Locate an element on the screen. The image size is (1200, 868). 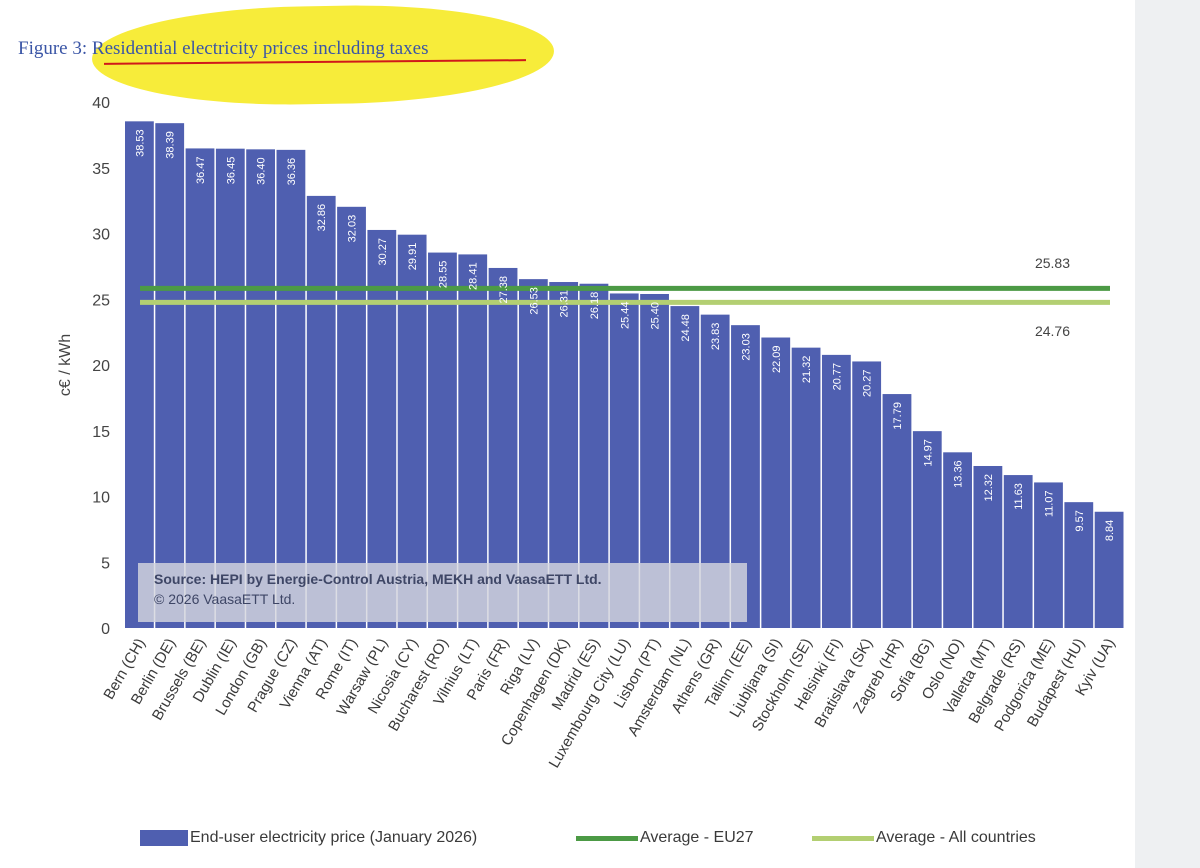
bar-value-label: 12.32 is located at coordinates (989, 488).